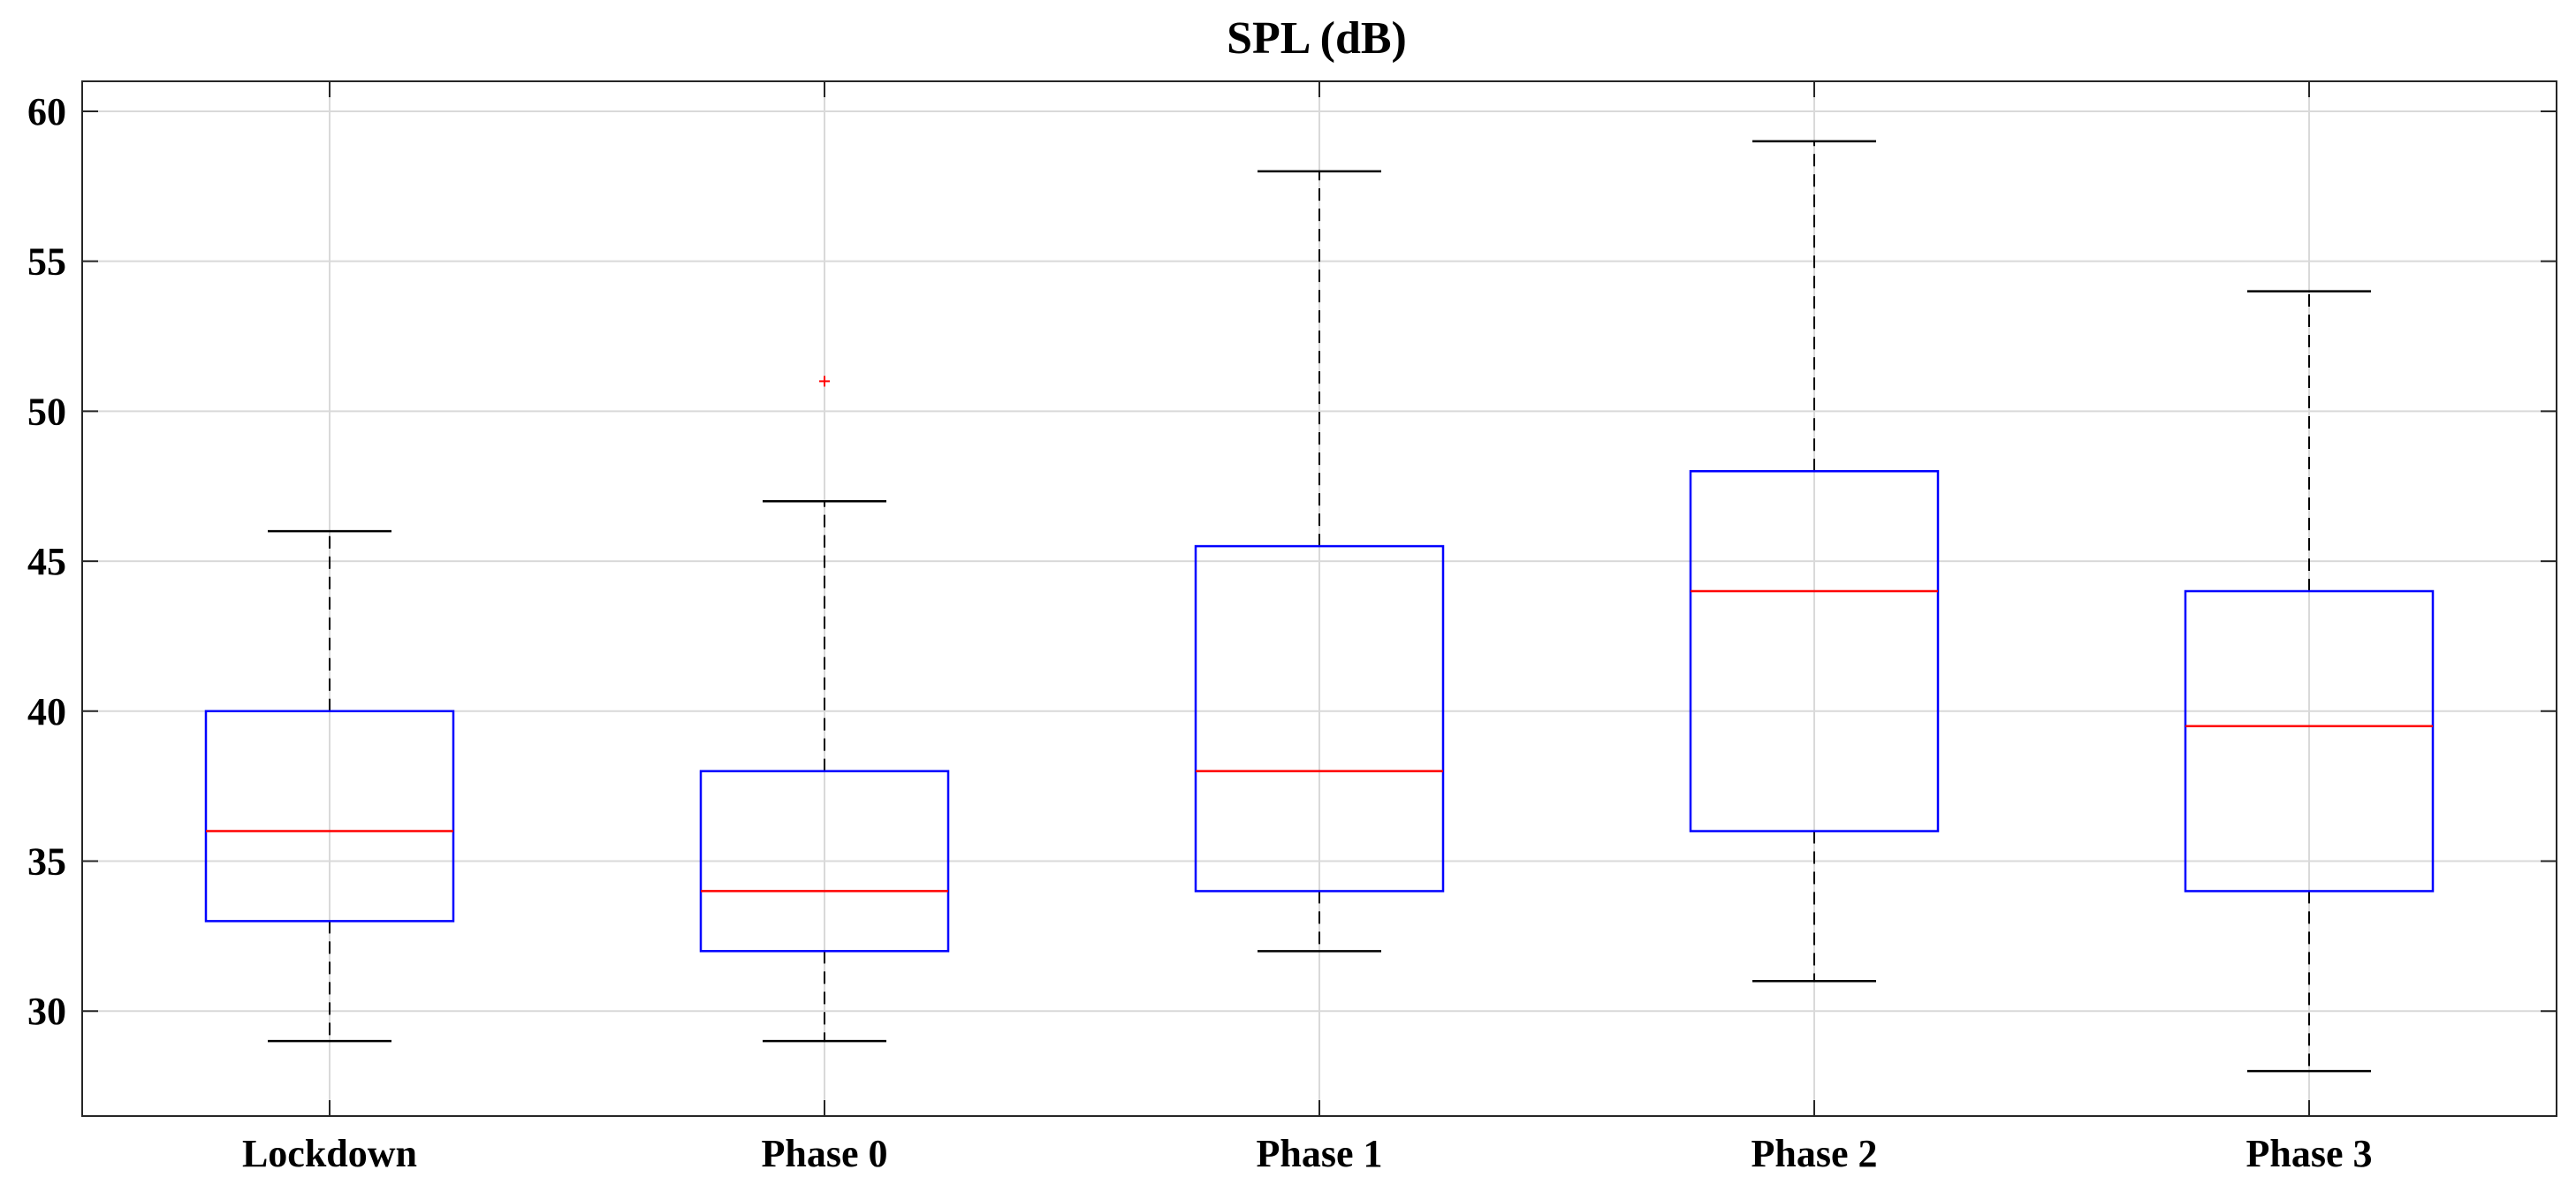 The width and height of the screenshot is (2576, 1200). Describe the element at coordinates (1815, 1153) in the screenshot. I see `x-tick-label: Phase 2` at that location.